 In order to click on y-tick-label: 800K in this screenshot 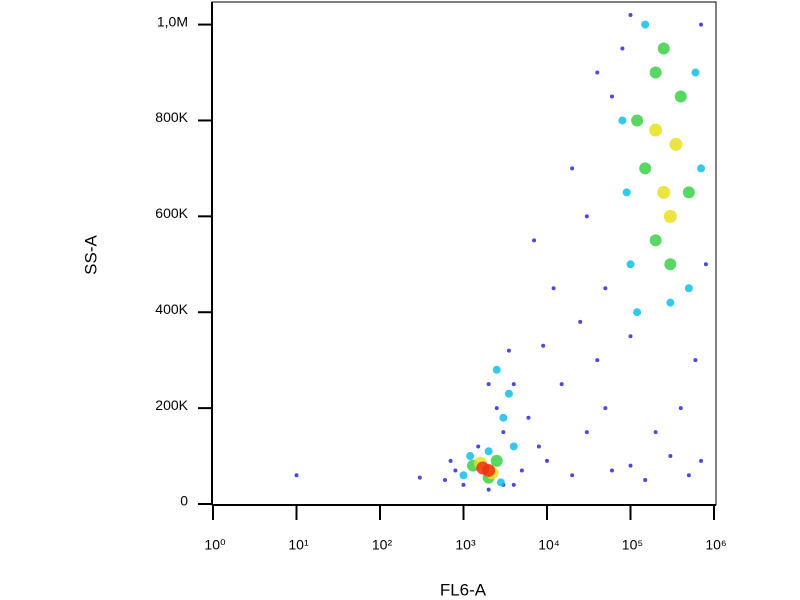, I will do `click(171, 117)`.